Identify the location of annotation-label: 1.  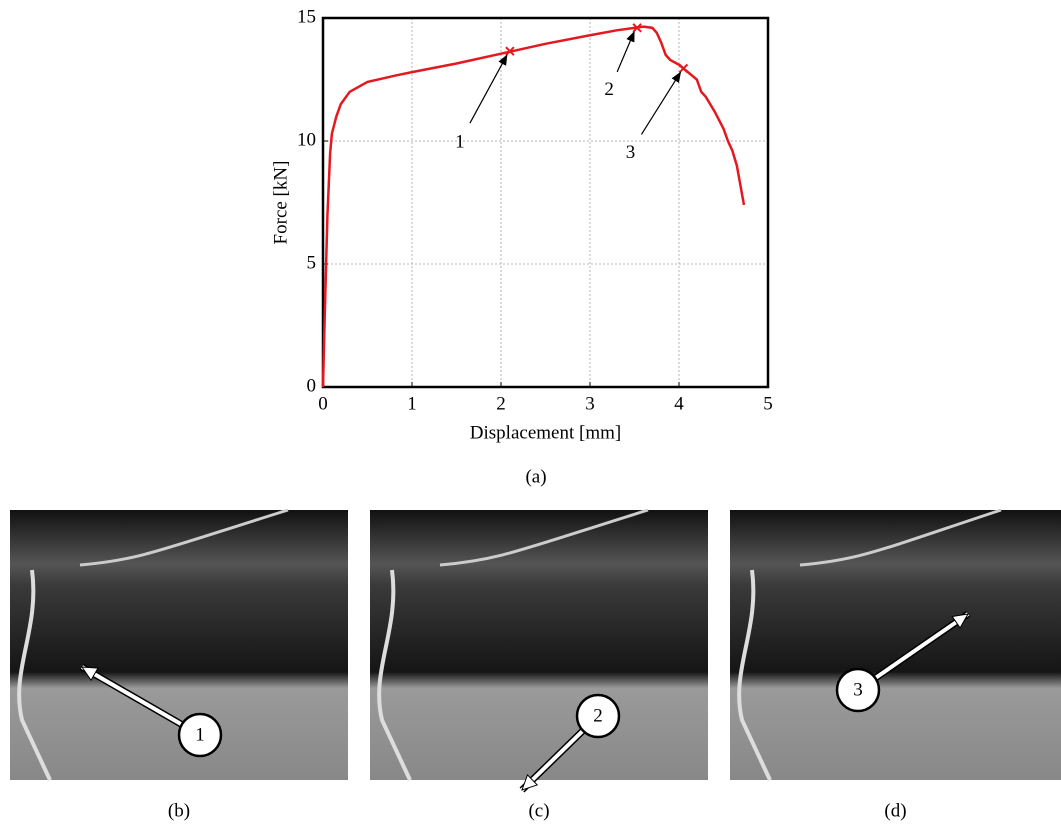
(460, 142).